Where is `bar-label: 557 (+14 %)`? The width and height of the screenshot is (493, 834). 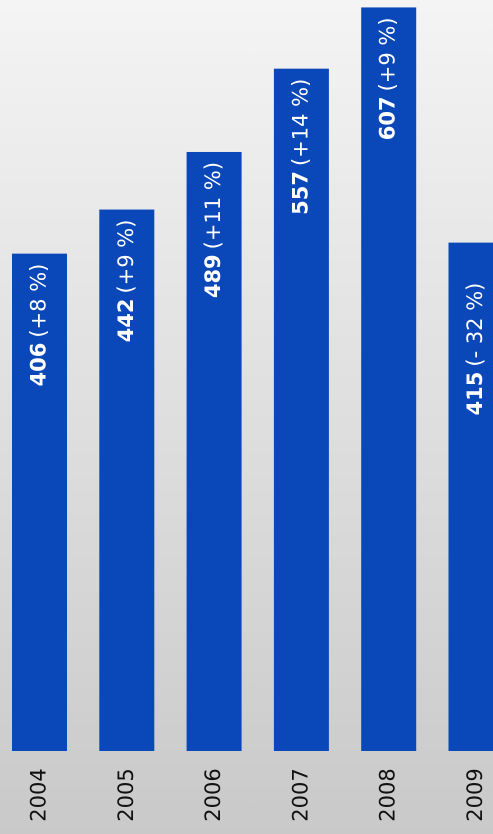 bar-label: 557 (+14 %) is located at coordinates (300, 147).